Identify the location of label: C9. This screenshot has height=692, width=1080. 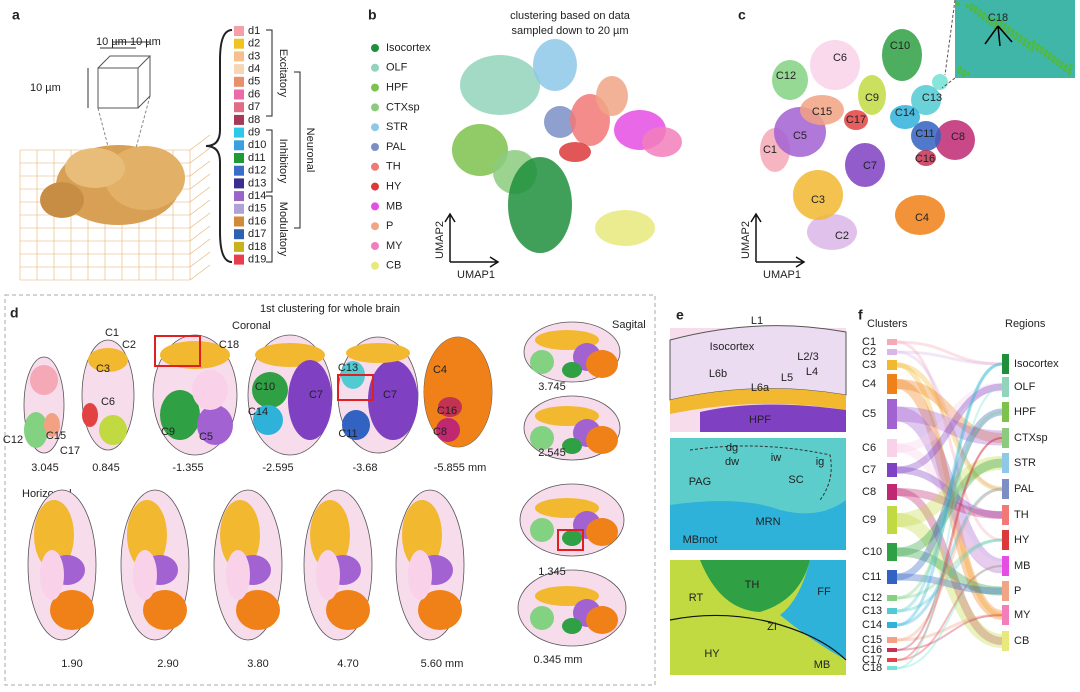
(872, 98).